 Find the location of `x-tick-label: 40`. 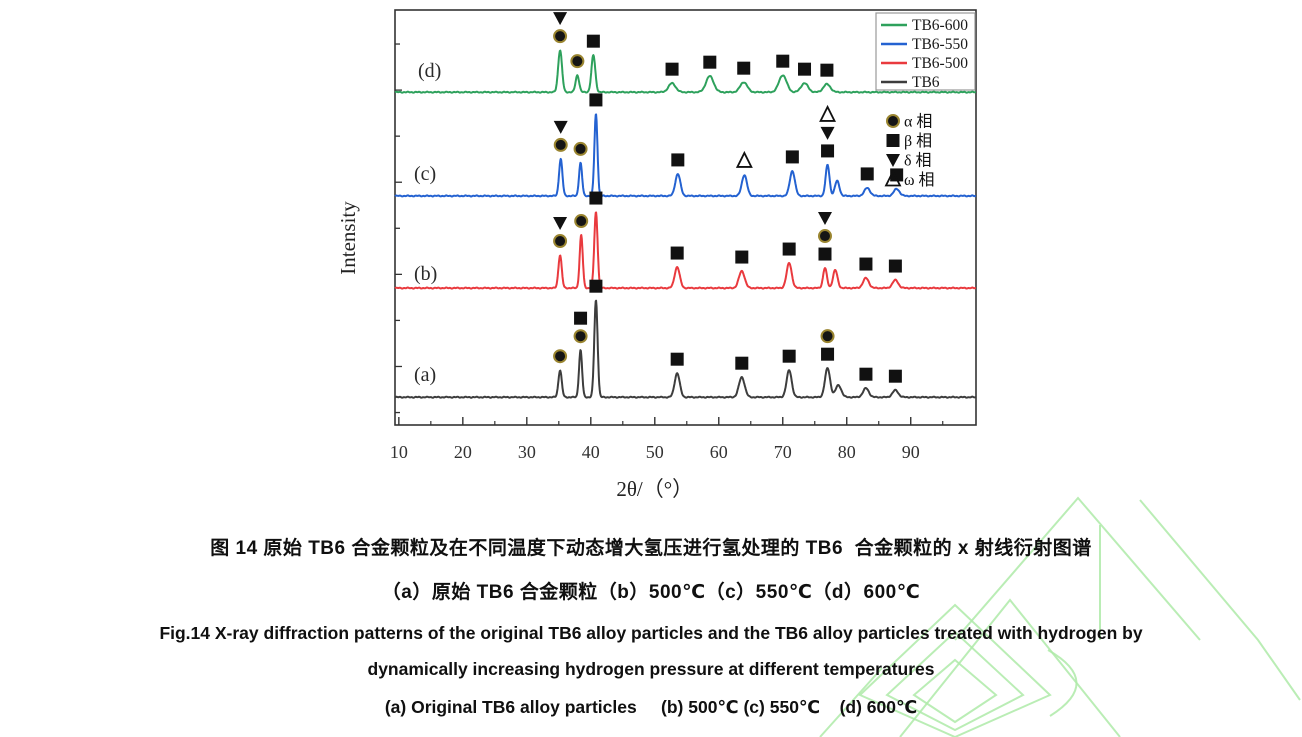

x-tick-label: 40 is located at coordinates (591, 452).